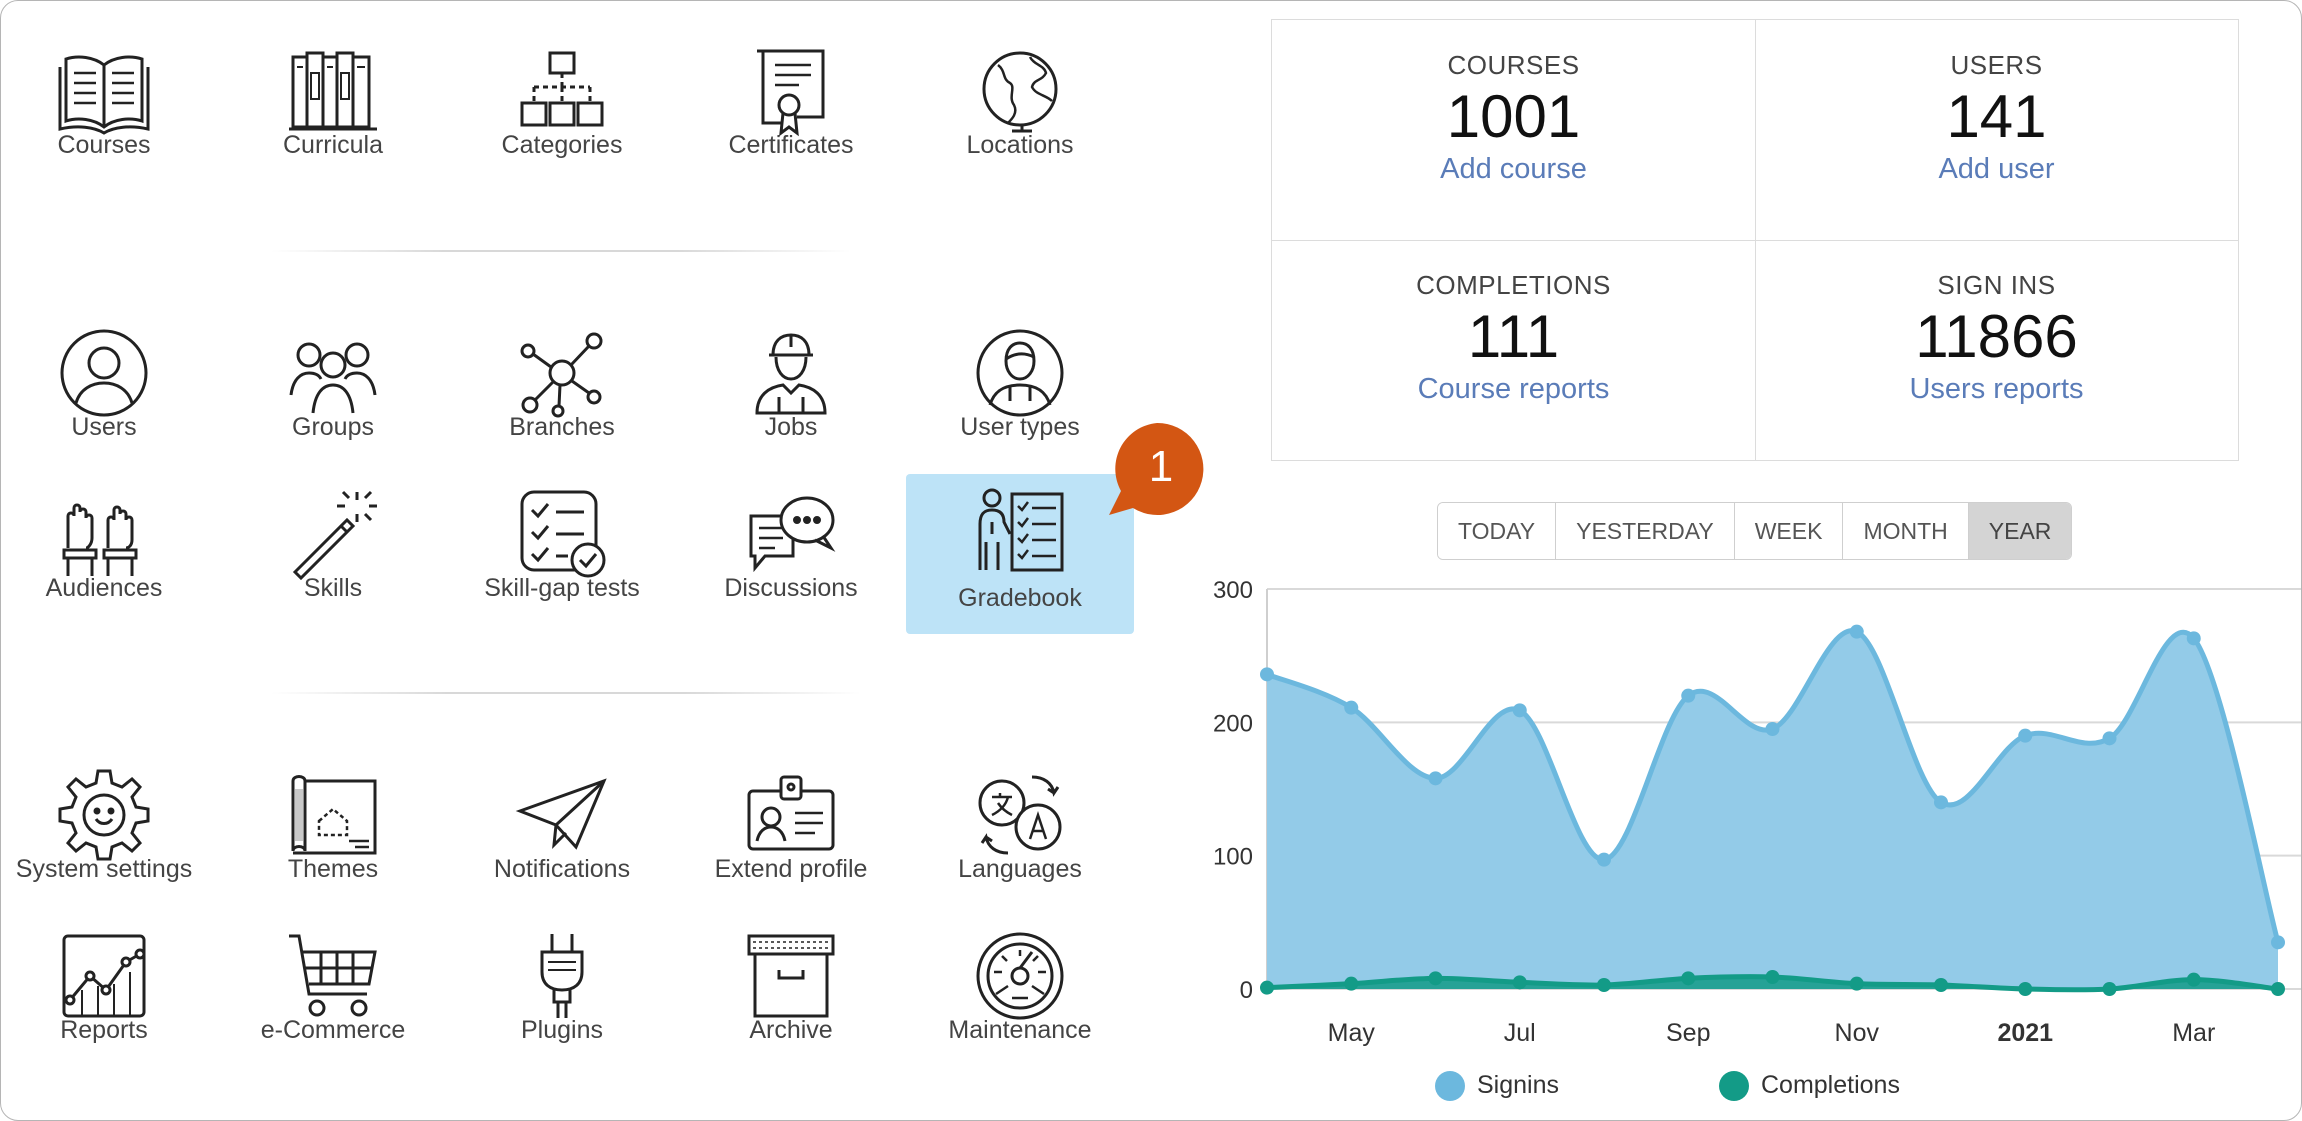 The width and height of the screenshot is (2302, 1121). What do you see at coordinates (1809, 1086) in the screenshot?
I see `legend-item-completions: Completions` at bounding box center [1809, 1086].